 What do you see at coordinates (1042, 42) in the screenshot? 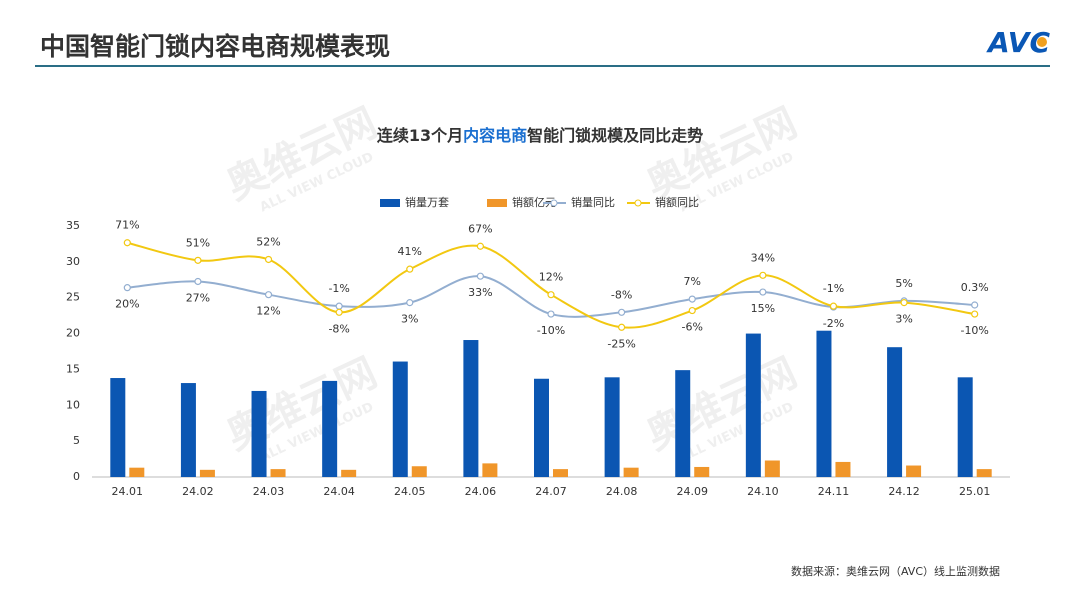
I see `logo-dot` at bounding box center [1042, 42].